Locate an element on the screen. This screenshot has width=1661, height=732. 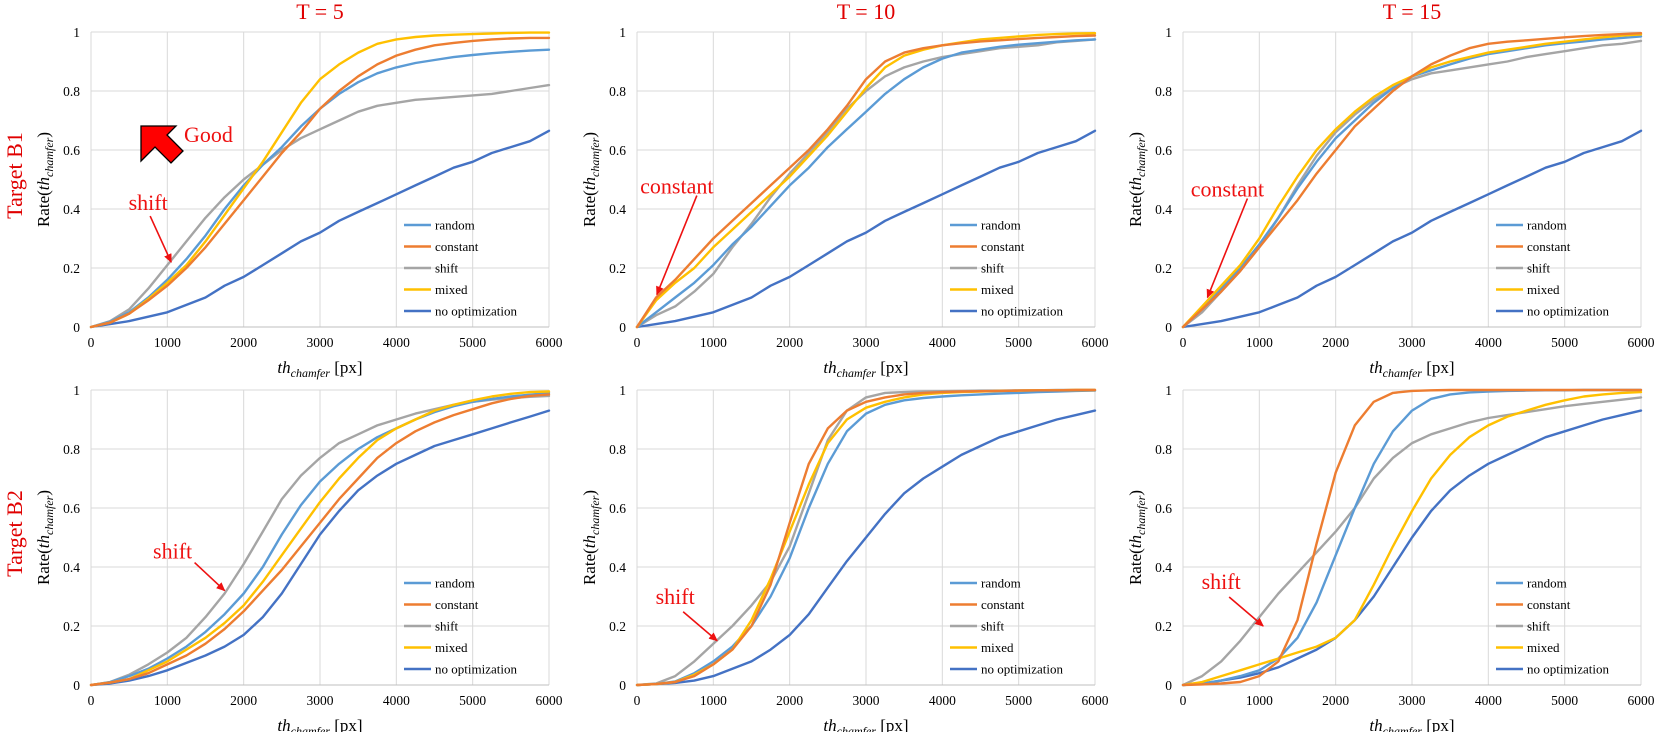
x-tick-label: 0 is located at coordinates (637, 700).